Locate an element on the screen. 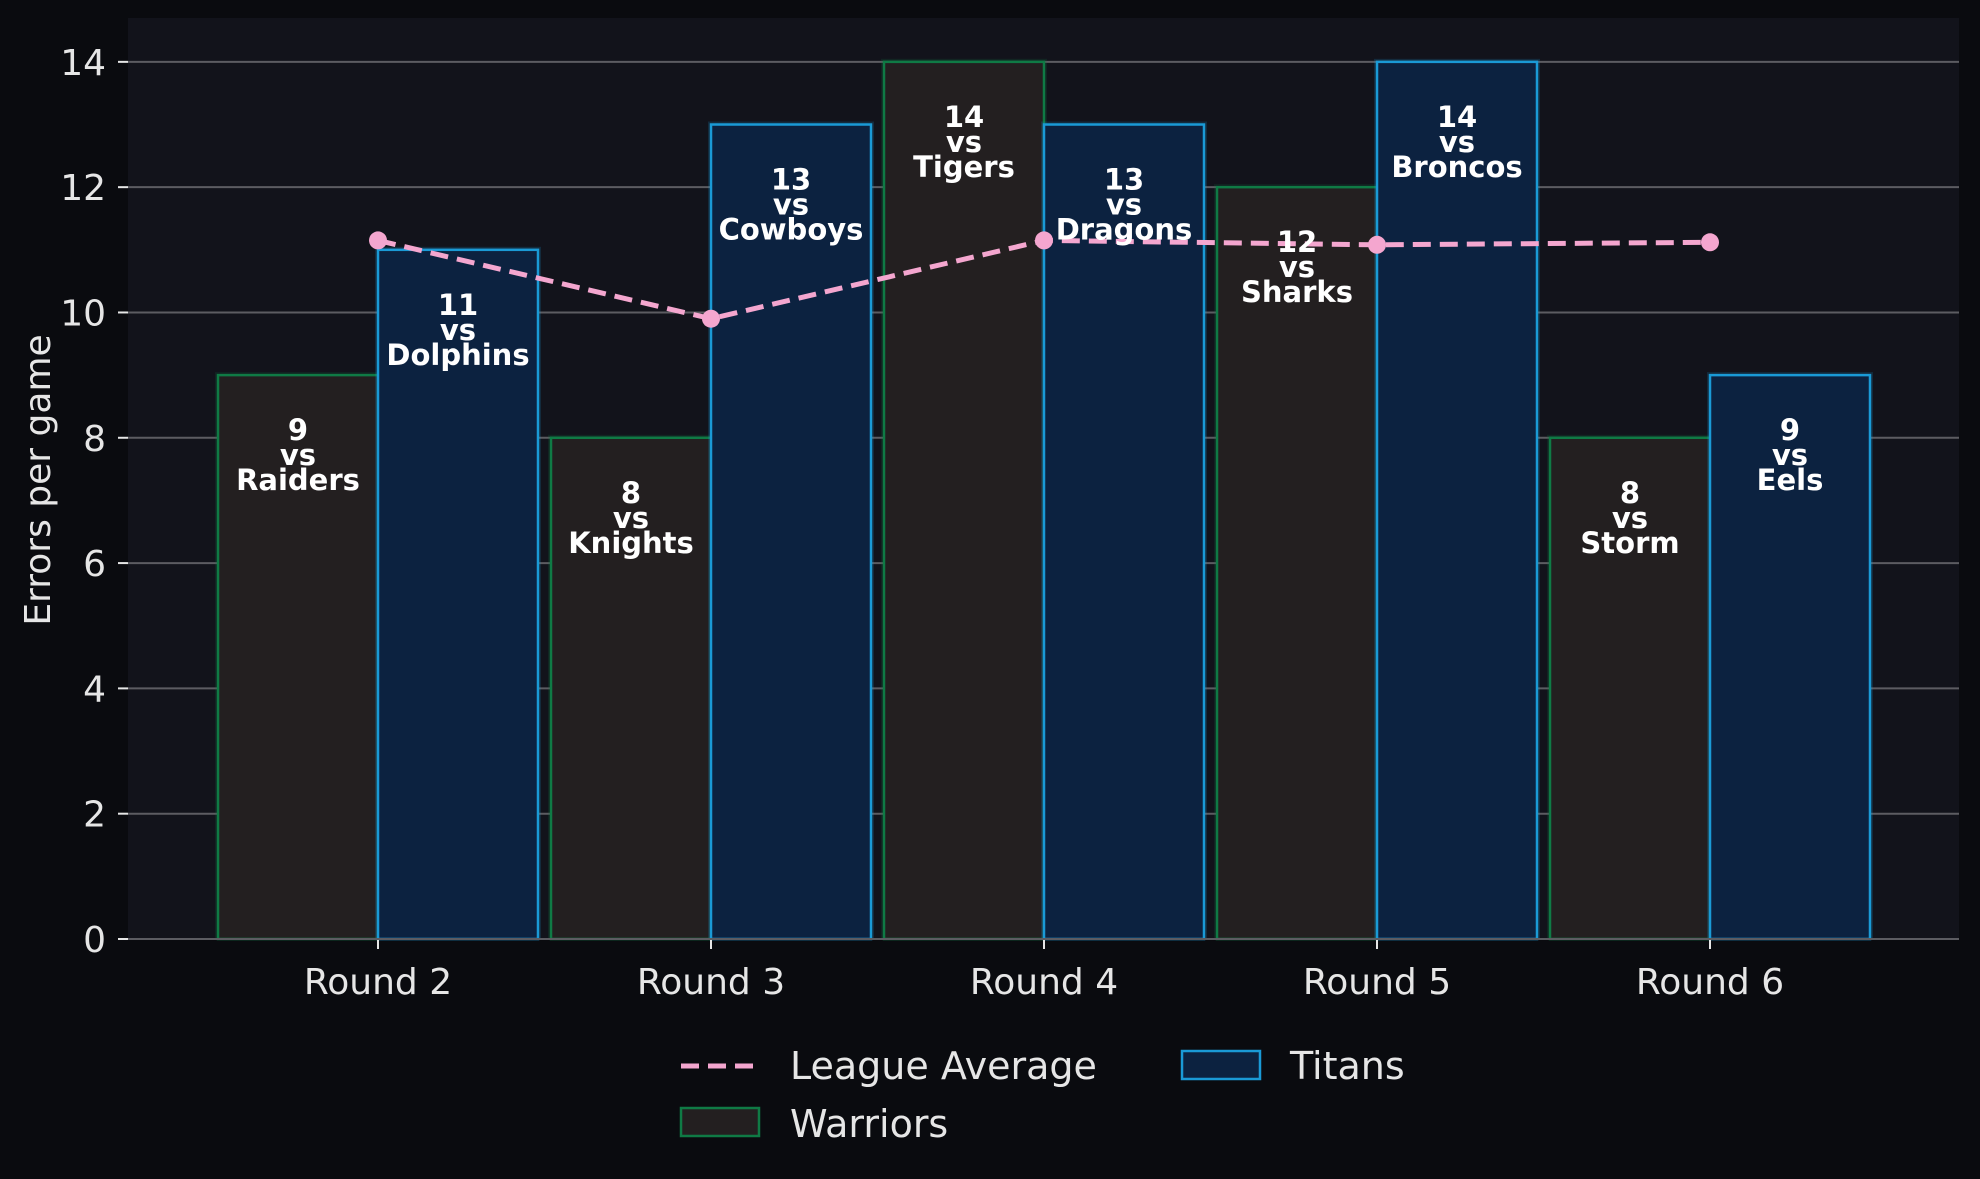 The image size is (1980, 1179). y-tick-label: 12 is located at coordinates (83, 188).